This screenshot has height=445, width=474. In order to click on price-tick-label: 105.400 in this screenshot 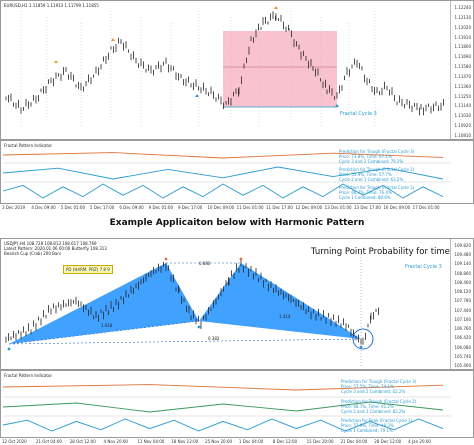, I will do `click(462, 365)`.